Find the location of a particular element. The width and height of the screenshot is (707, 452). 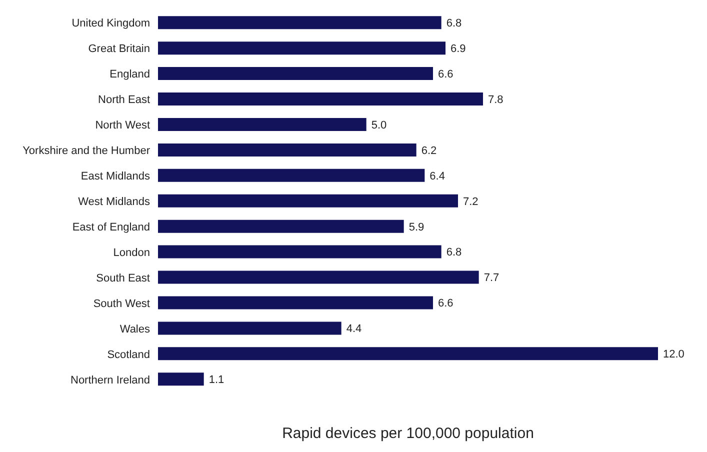

data-label: 6.9 is located at coordinates (458, 48).